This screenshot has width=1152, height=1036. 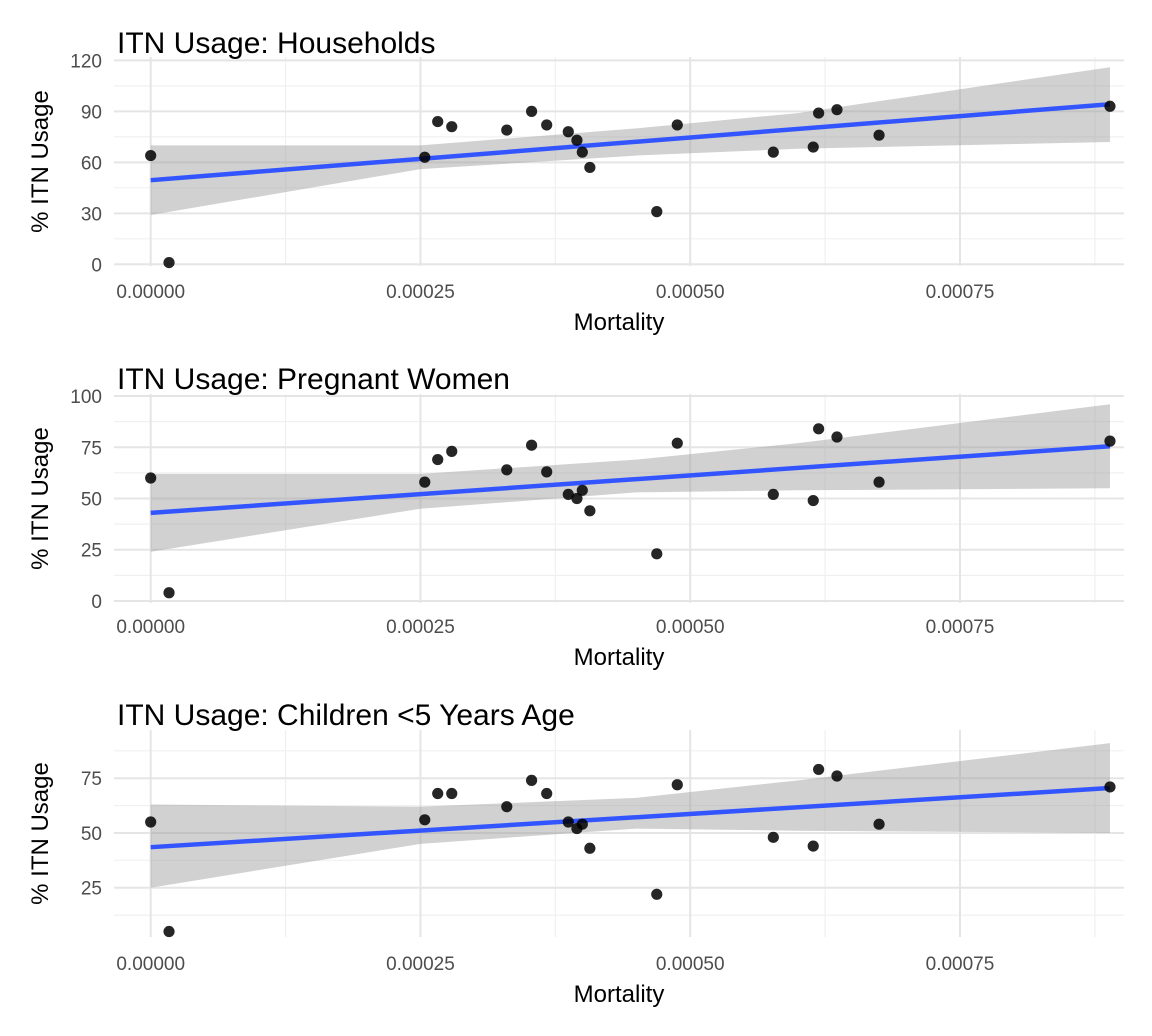 What do you see at coordinates (91, 163) in the screenshot?
I see `y-tick-label: 60` at bounding box center [91, 163].